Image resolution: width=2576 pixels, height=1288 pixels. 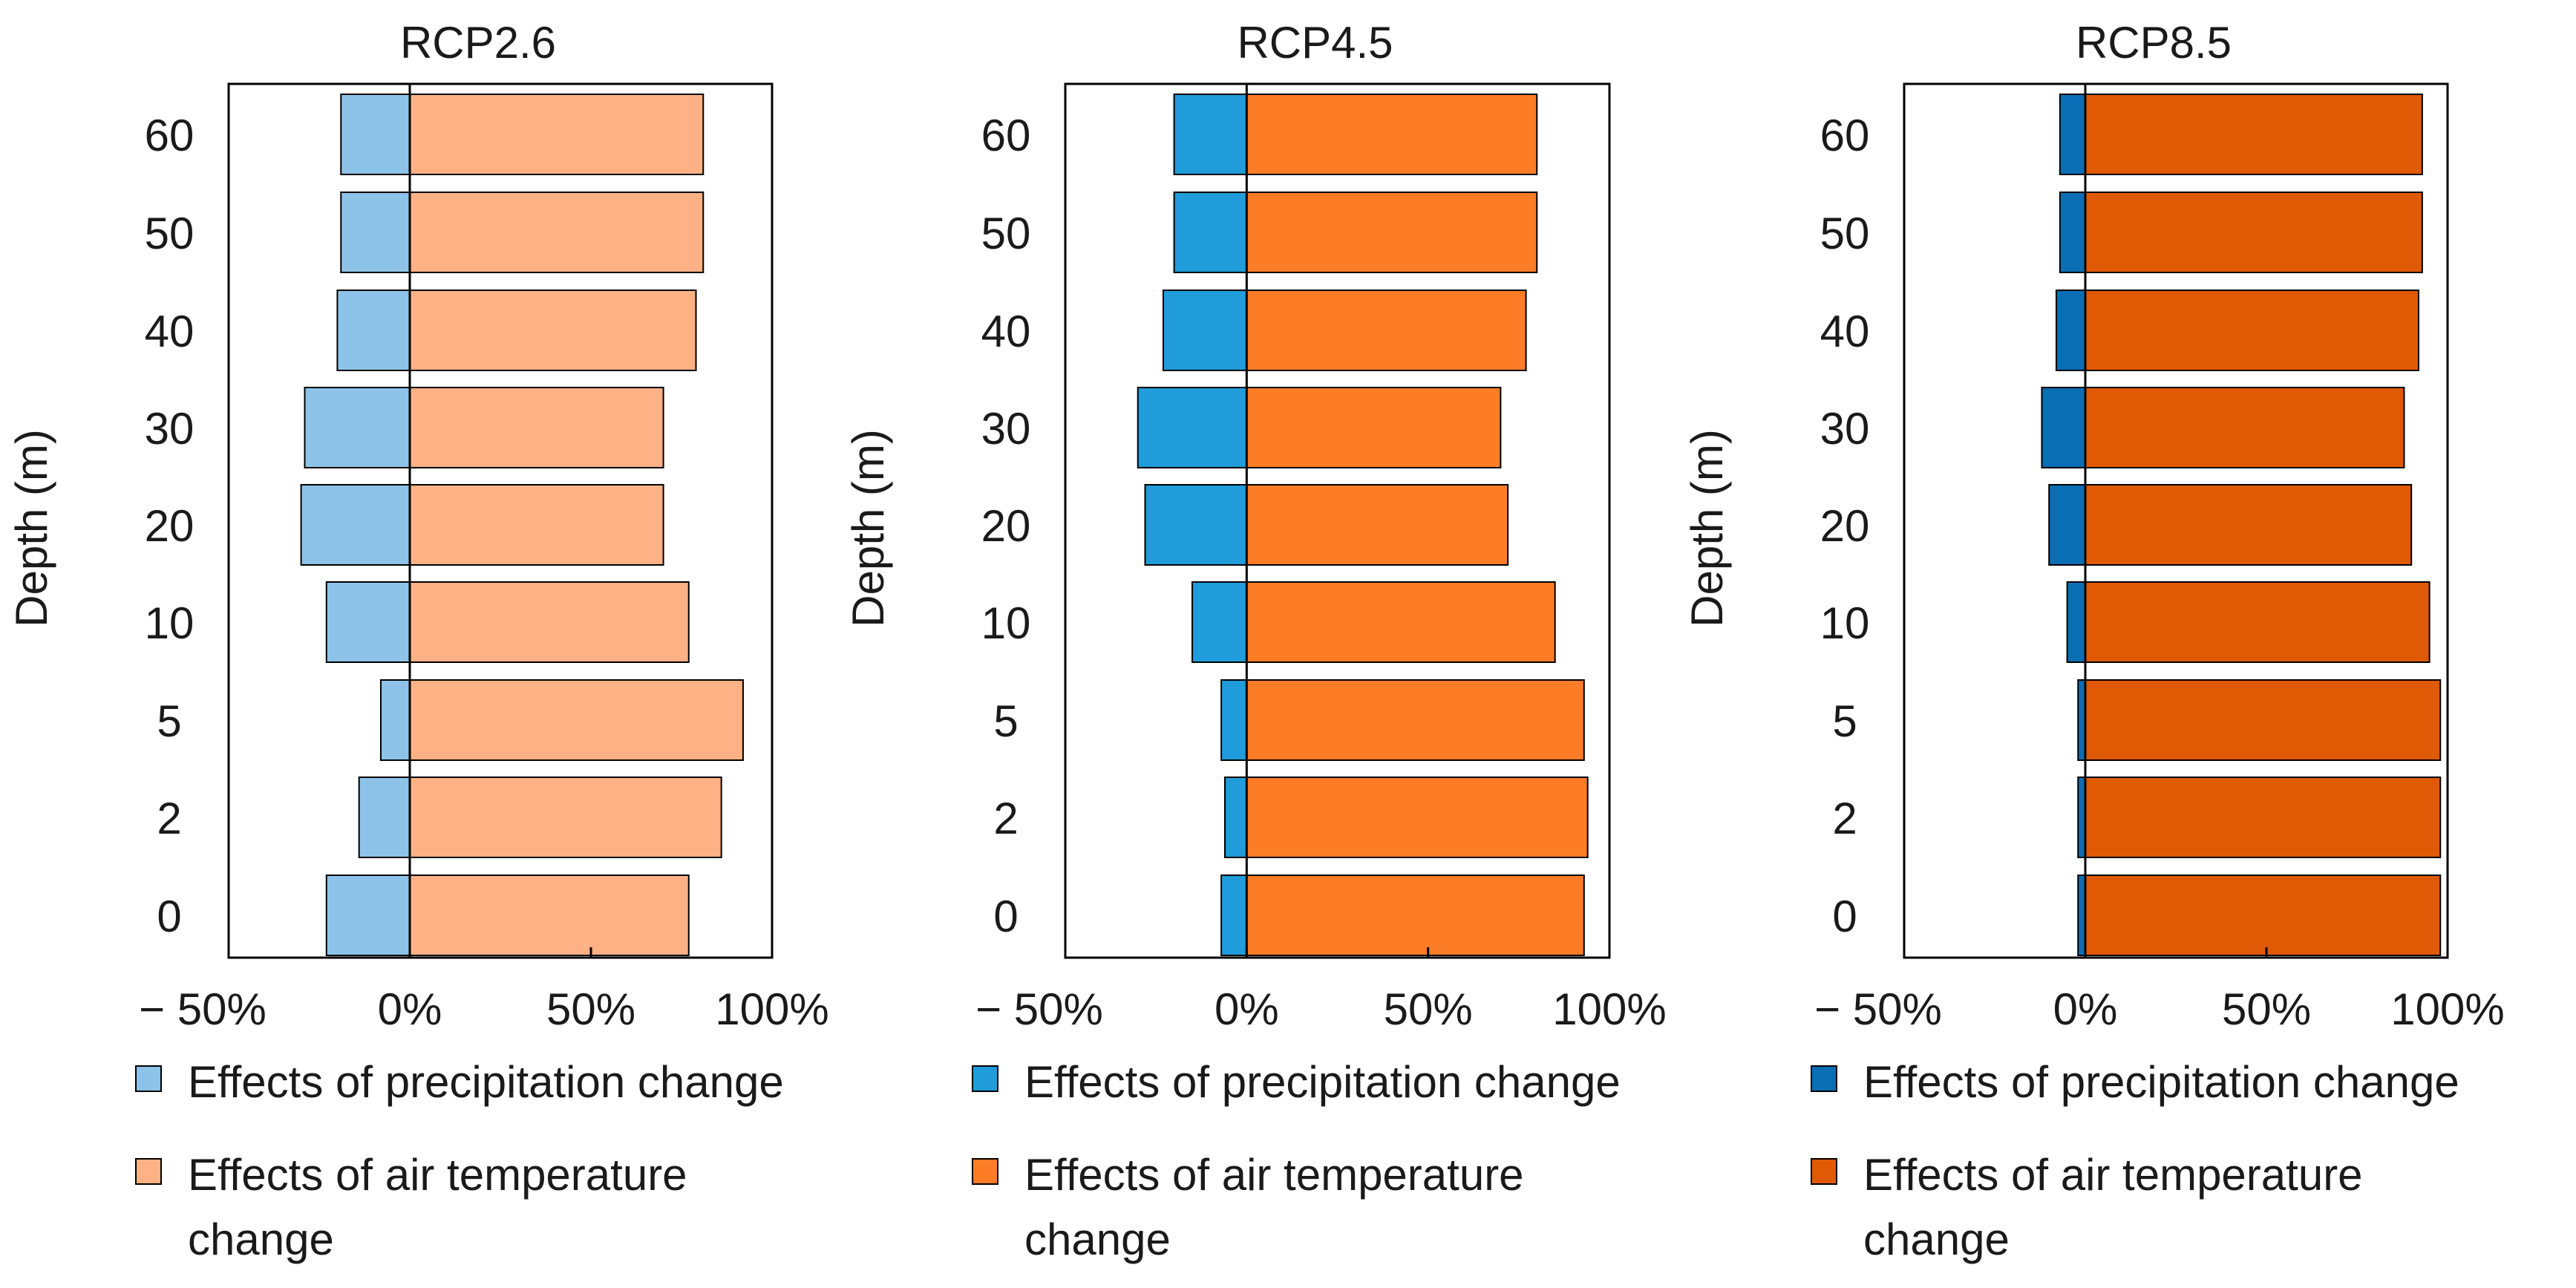 I want to click on legend-label-precipitation: Effects of precipitation change, so click(x=1322, y=1082).